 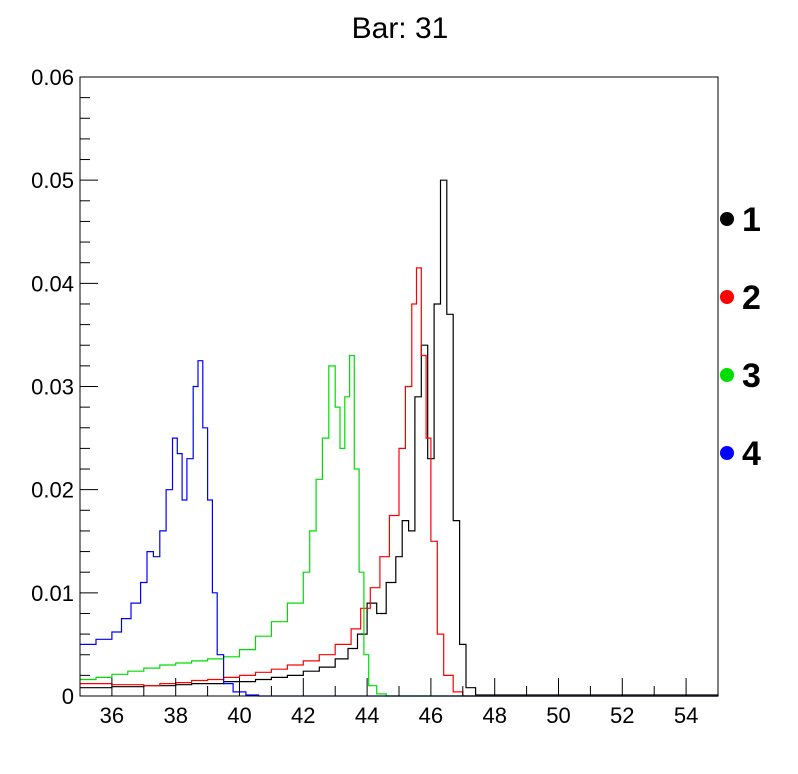 I want to click on legend-label-1: 1, so click(x=751, y=220).